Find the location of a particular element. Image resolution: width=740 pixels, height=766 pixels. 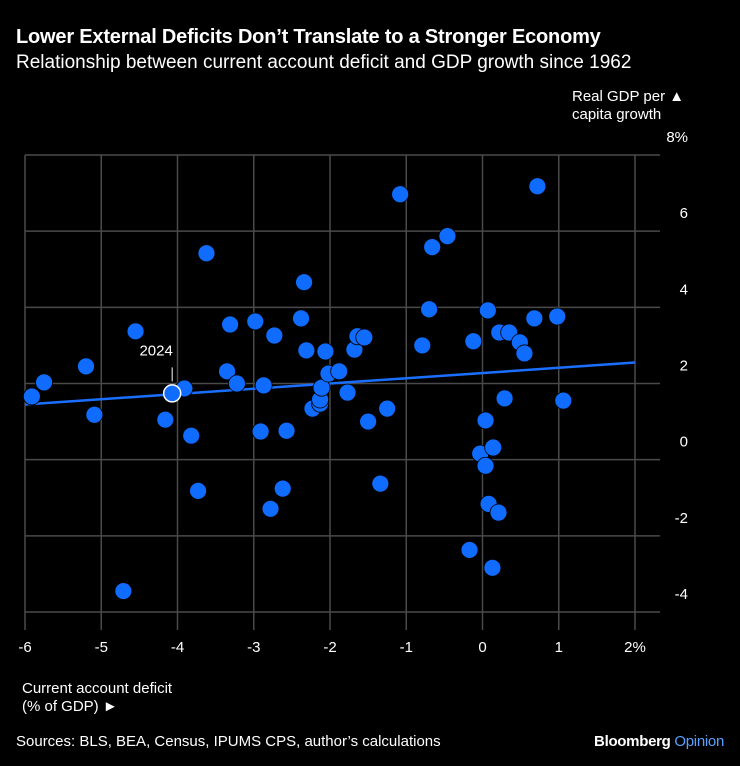

x-axis-label: Current account deficit (% of GDP) ► is located at coordinates (97, 697).